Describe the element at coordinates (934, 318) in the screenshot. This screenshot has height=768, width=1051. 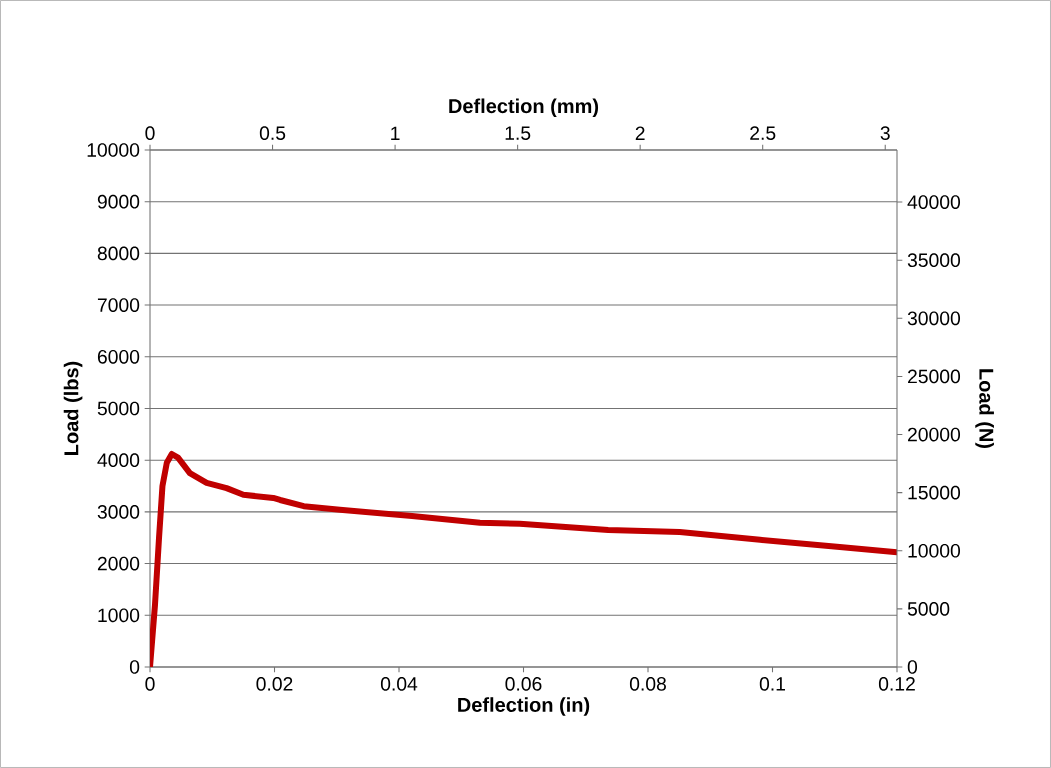
I see `y2-tick-label: 30000` at that location.